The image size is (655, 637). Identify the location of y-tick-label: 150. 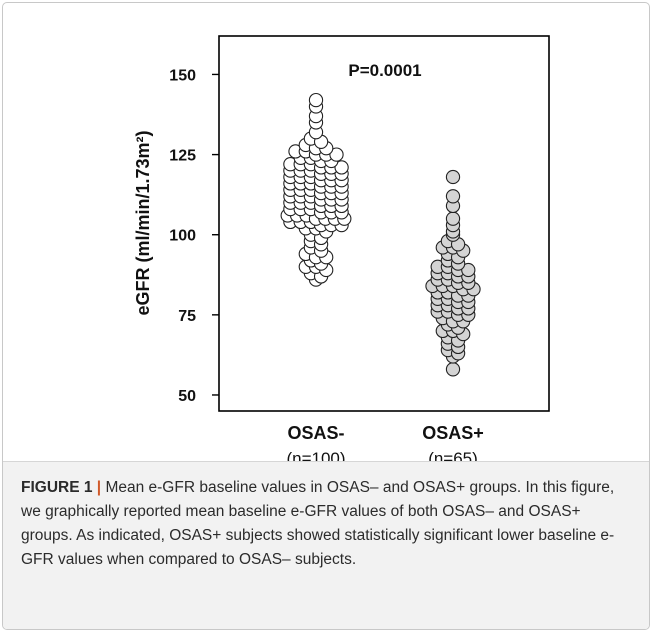
(182, 75).